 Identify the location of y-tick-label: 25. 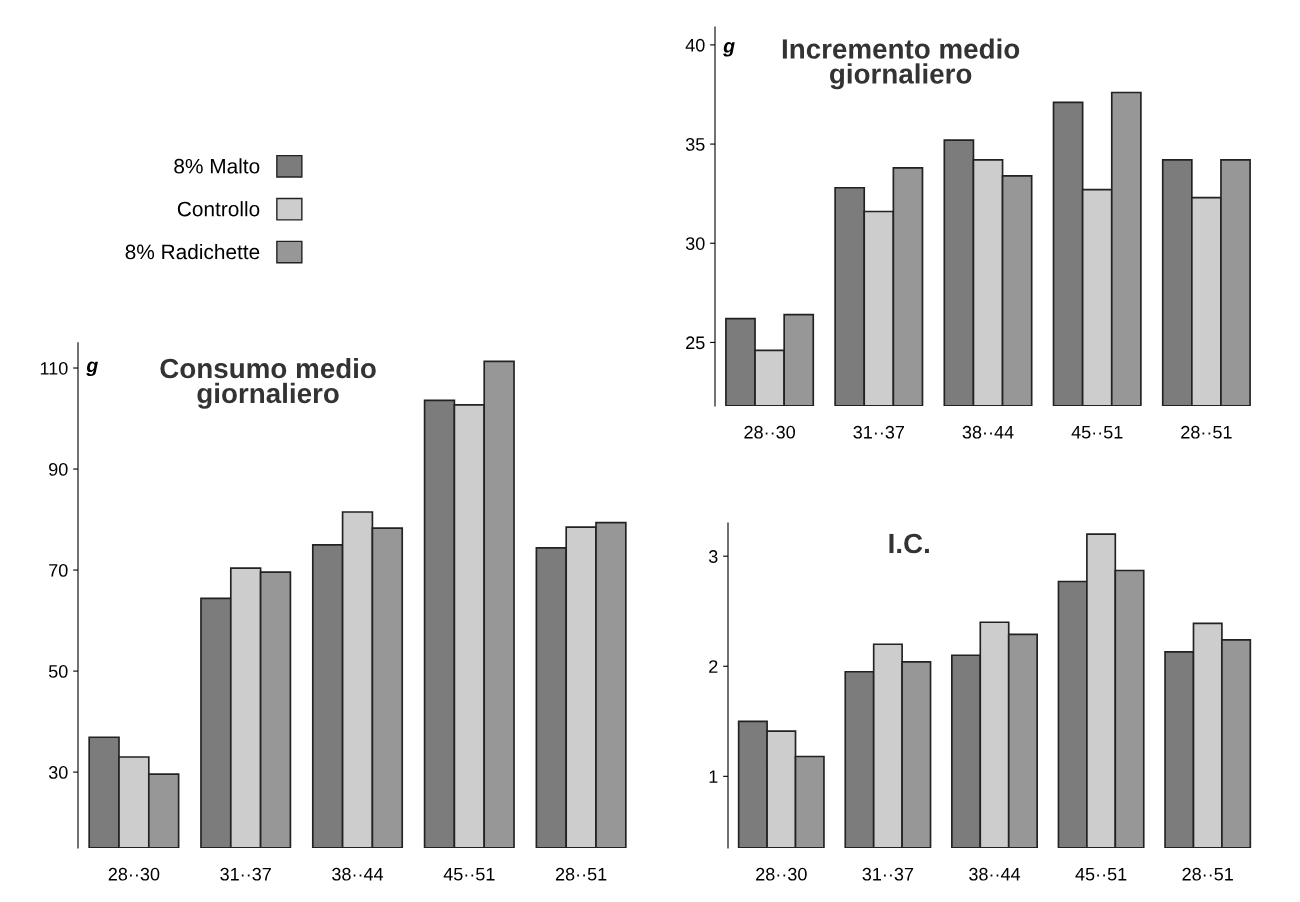
(695, 343).